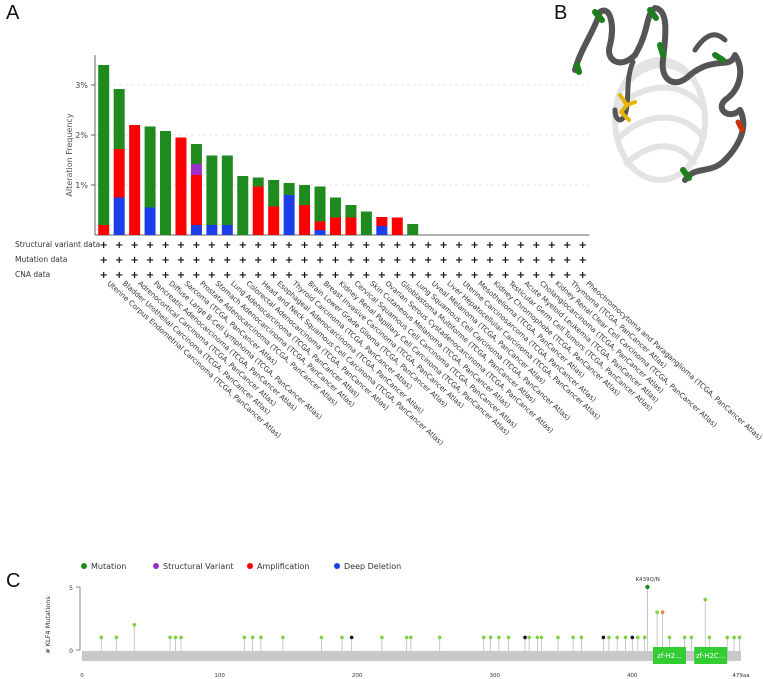 This screenshot has height=679, width=763. I want to click on panel-letter-b: B, so click(561, 13).